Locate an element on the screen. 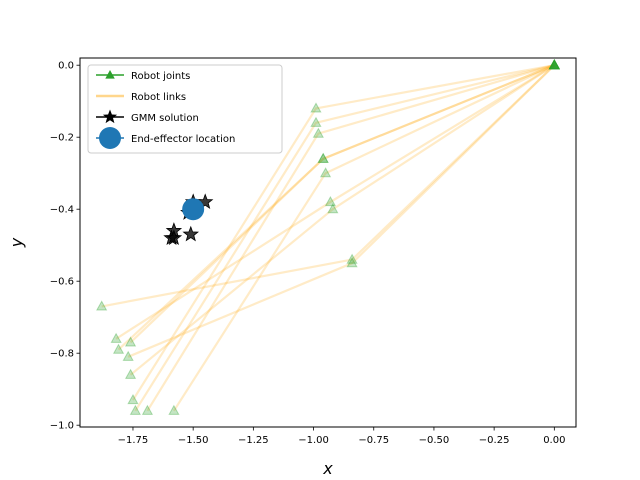  legend-frame is located at coordinates (185, 109).